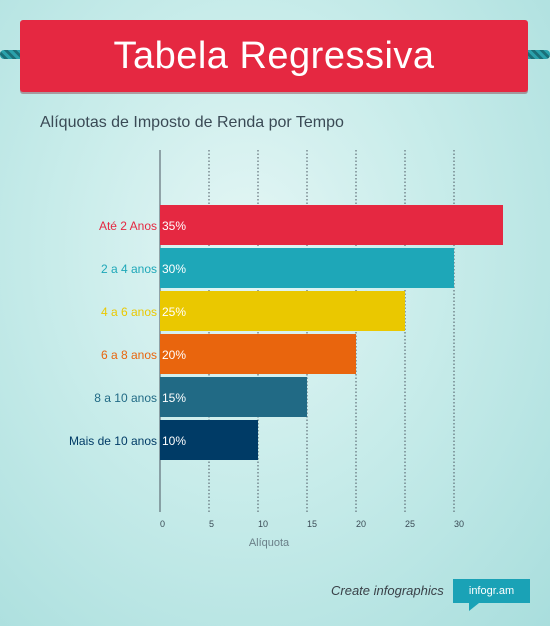 The width and height of the screenshot is (550, 626). I want to click on title-banner: Tabela Regressiva, so click(274, 56).